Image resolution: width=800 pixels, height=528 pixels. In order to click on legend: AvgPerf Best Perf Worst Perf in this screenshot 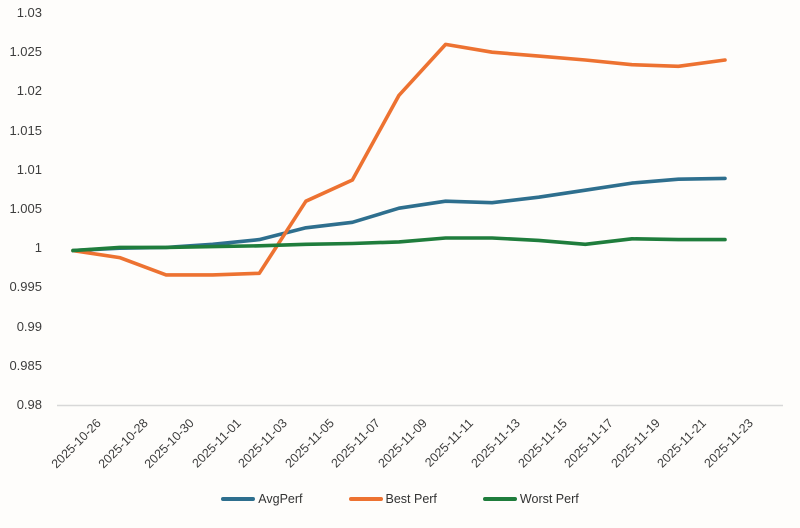, I will do `click(400, 499)`.